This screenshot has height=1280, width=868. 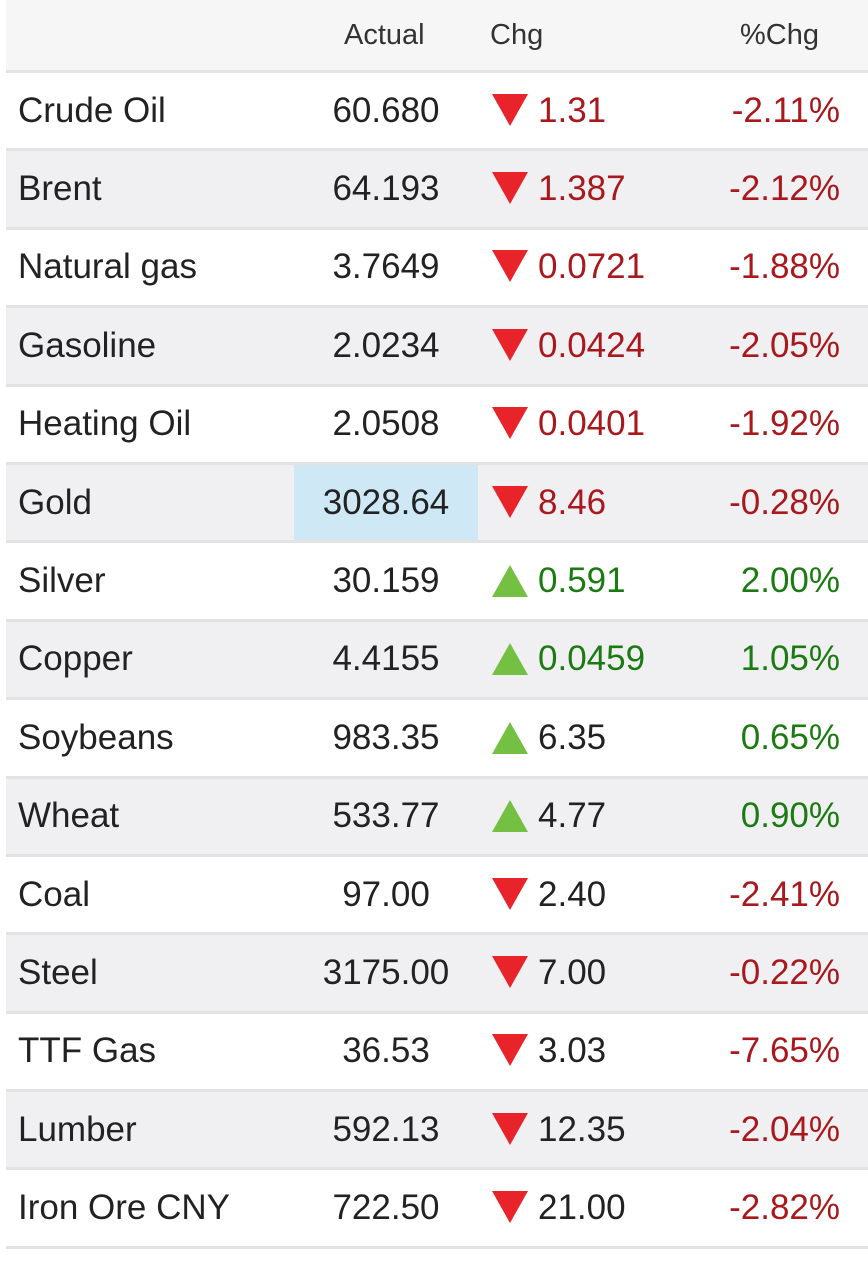 What do you see at coordinates (55, 502) in the screenshot?
I see `commodity-name: Gold` at bounding box center [55, 502].